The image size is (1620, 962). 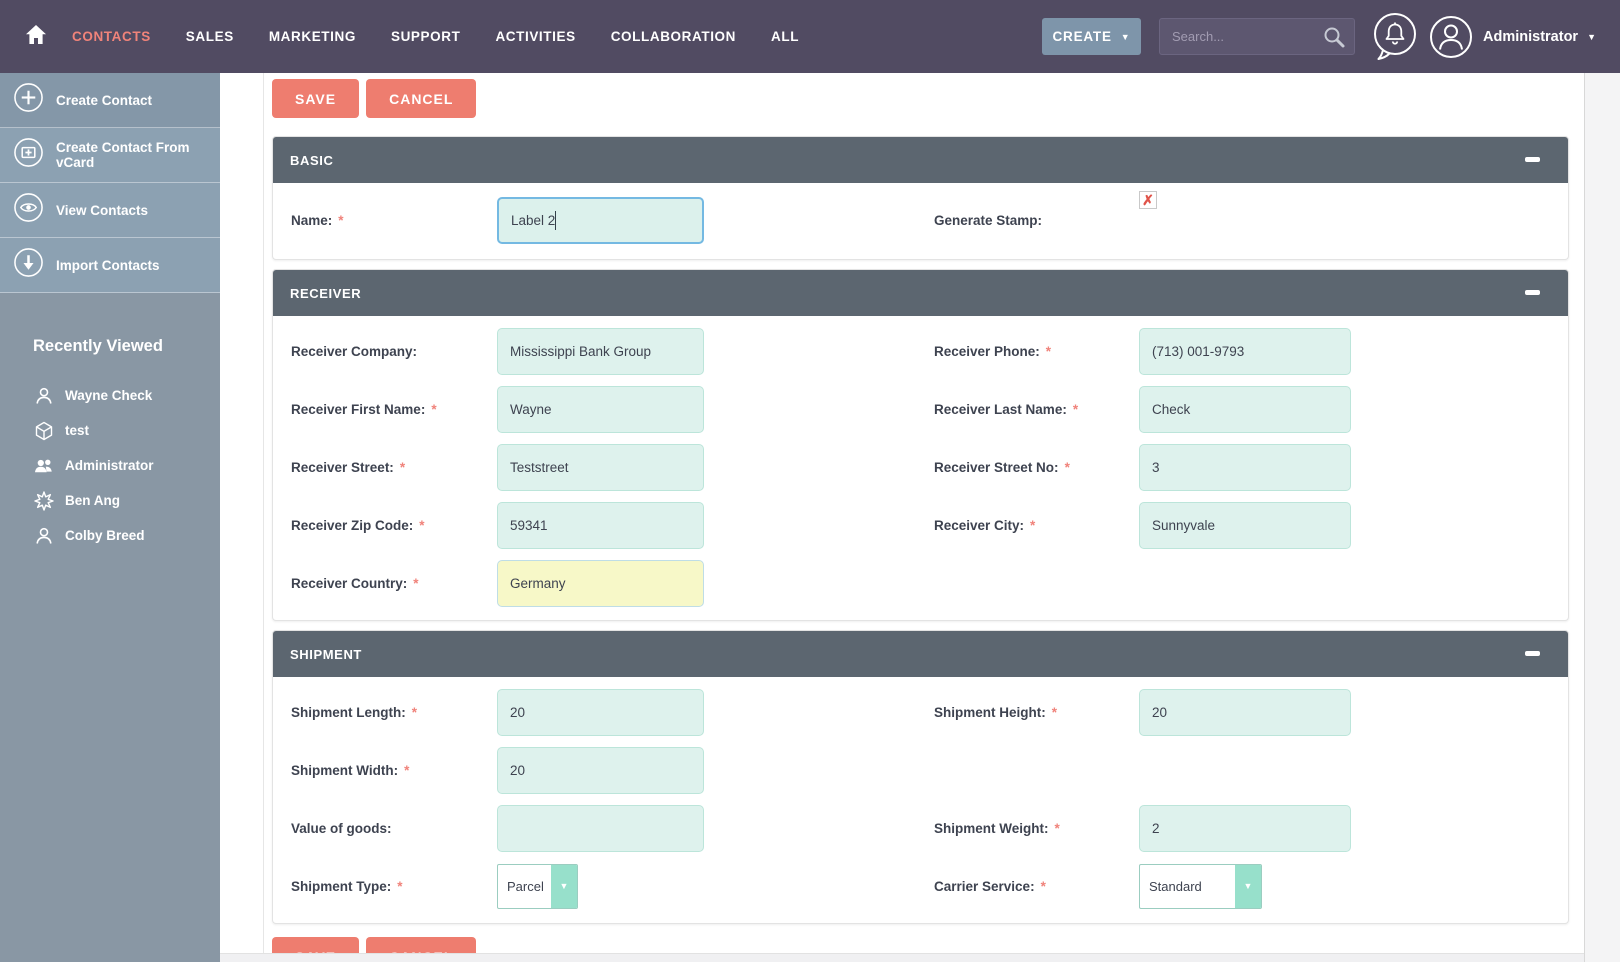 I want to click on receiver-company-input, so click(x=600, y=351).